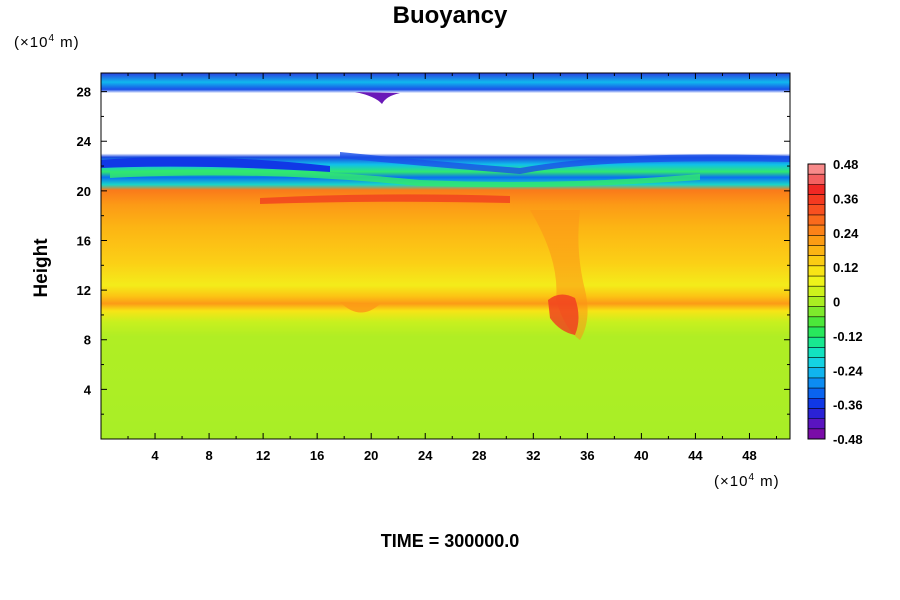 The width and height of the screenshot is (900, 600). Describe the element at coordinates (88, 389) in the screenshot. I see `y-tick-label: 4` at that location.